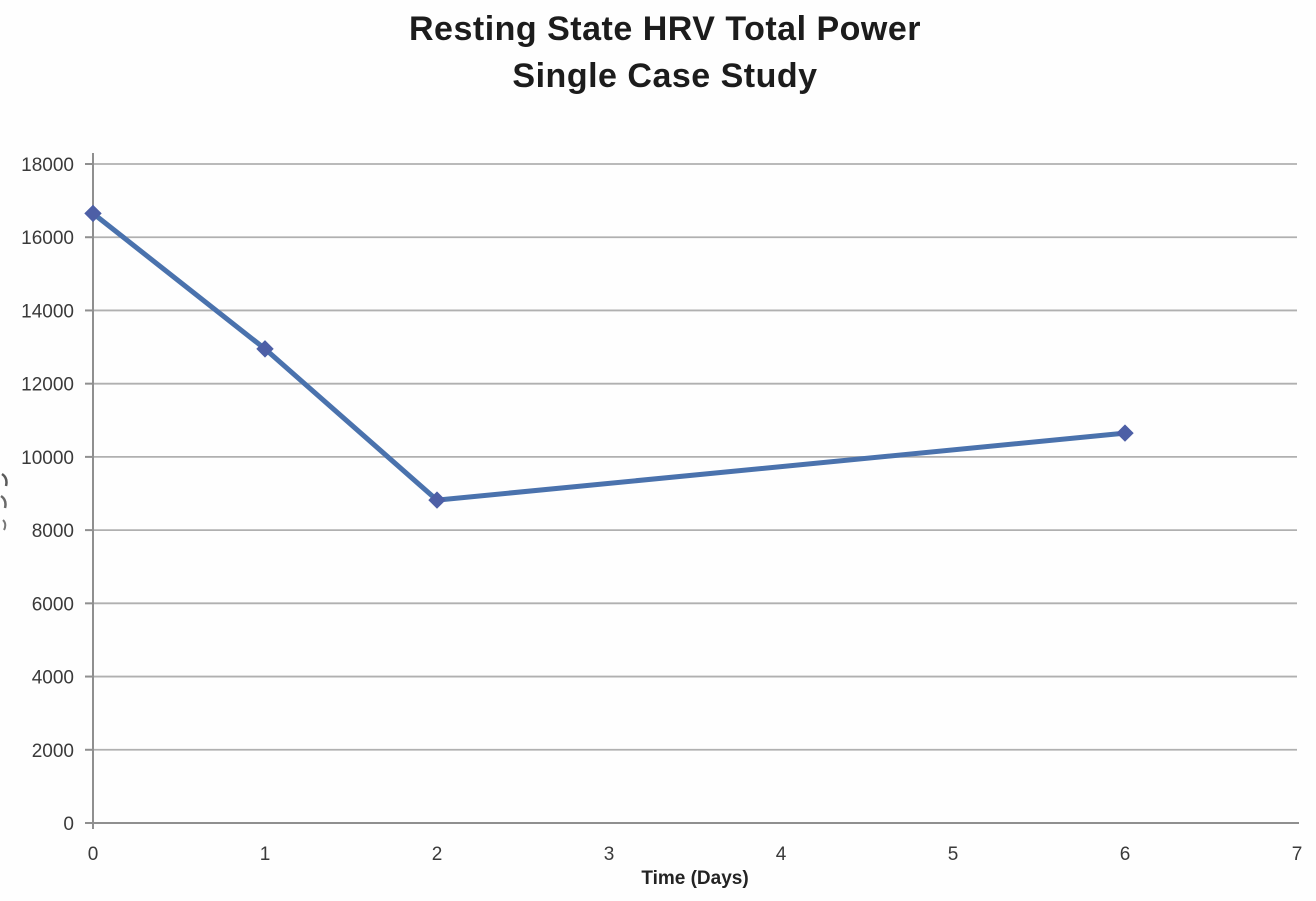  Describe the element at coordinates (47, 238) in the screenshot. I see `y-tick-label-16000: 16000` at that location.